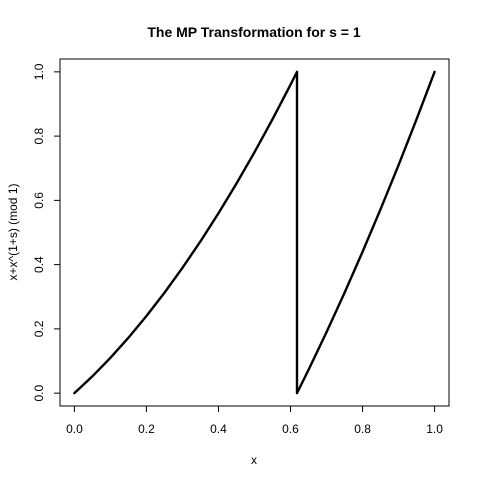 The width and height of the screenshot is (480, 480). Describe the element at coordinates (434, 429) in the screenshot. I see `x-tick-label: 1.0` at that location.